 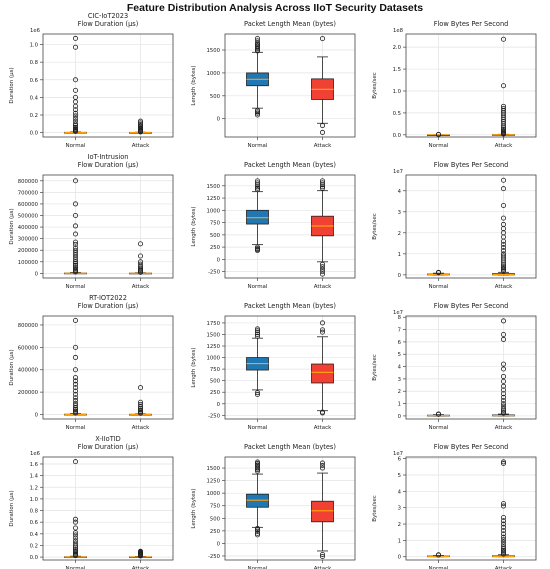 What do you see at coordinates (34, 523) in the screenshot?
I see `y-tick-label: 0.6` at bounding box center [34, 523].